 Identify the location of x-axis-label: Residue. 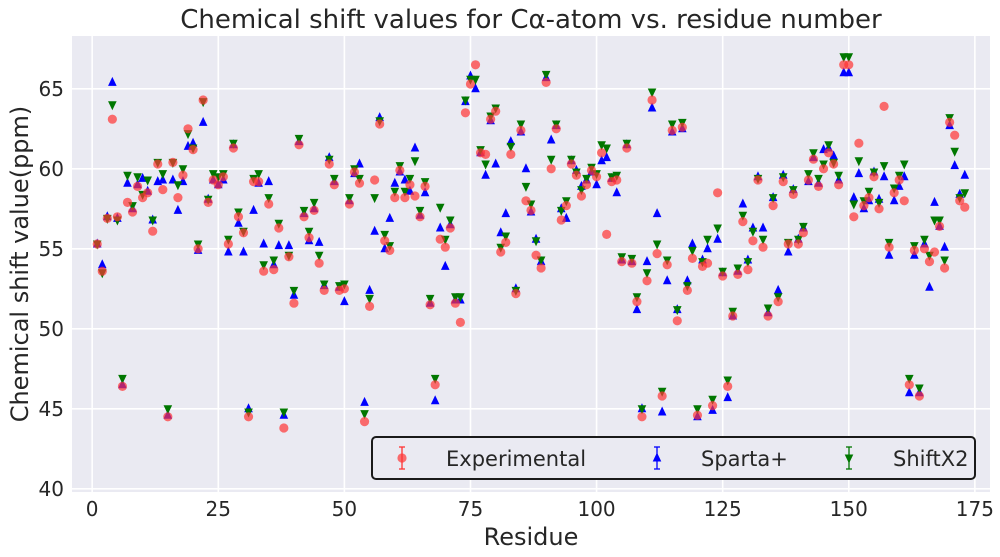
(531, 537).